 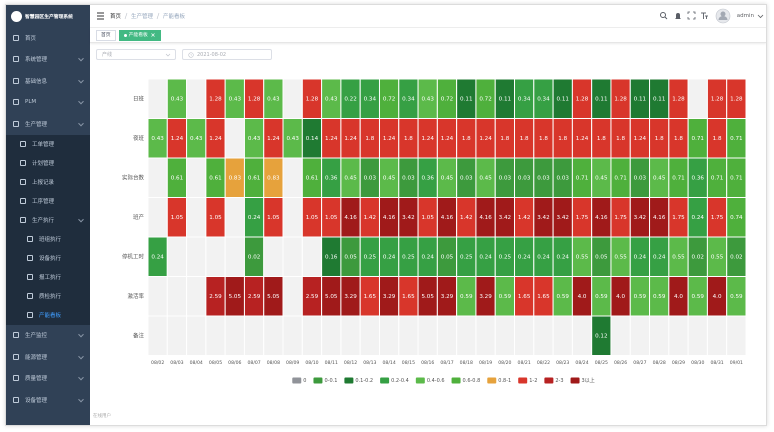 What do you see at coordinates (142, 17) in the screenshot?
I see `breadcrumb-item: 生产管理` at bounding box center [142, 17].